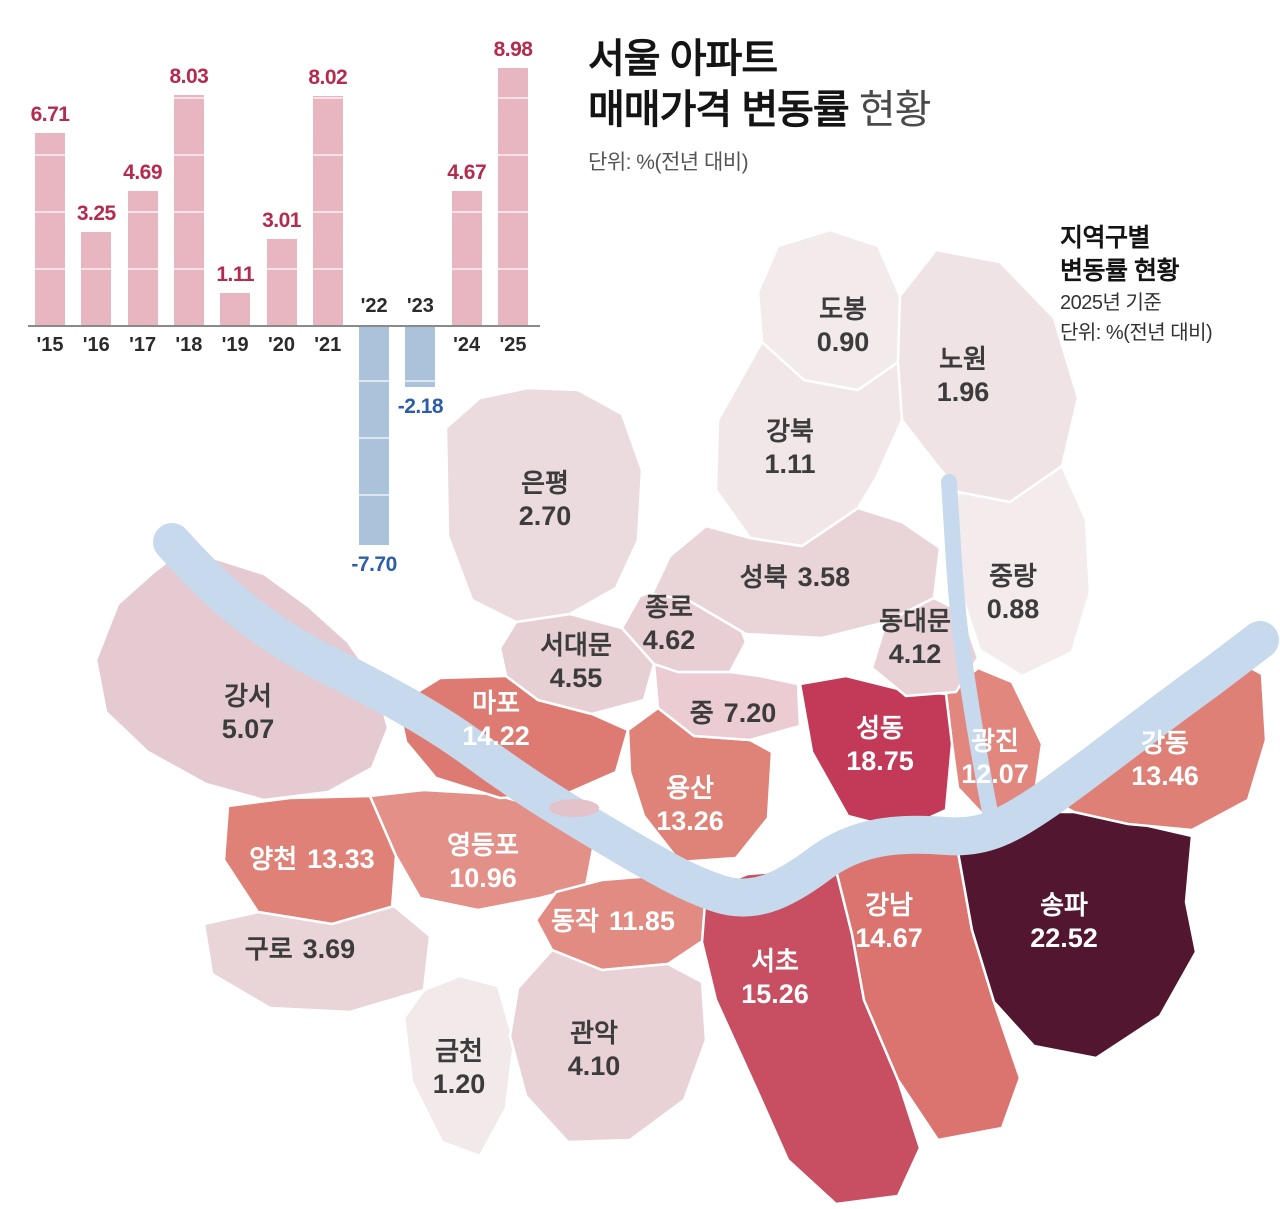 The height and width of the screenshot is (1209, 1280). Describe the element at coordinates (795, 577) in the screenshot. I see `district-label-seongbuk: 성북 3.58` at that location.